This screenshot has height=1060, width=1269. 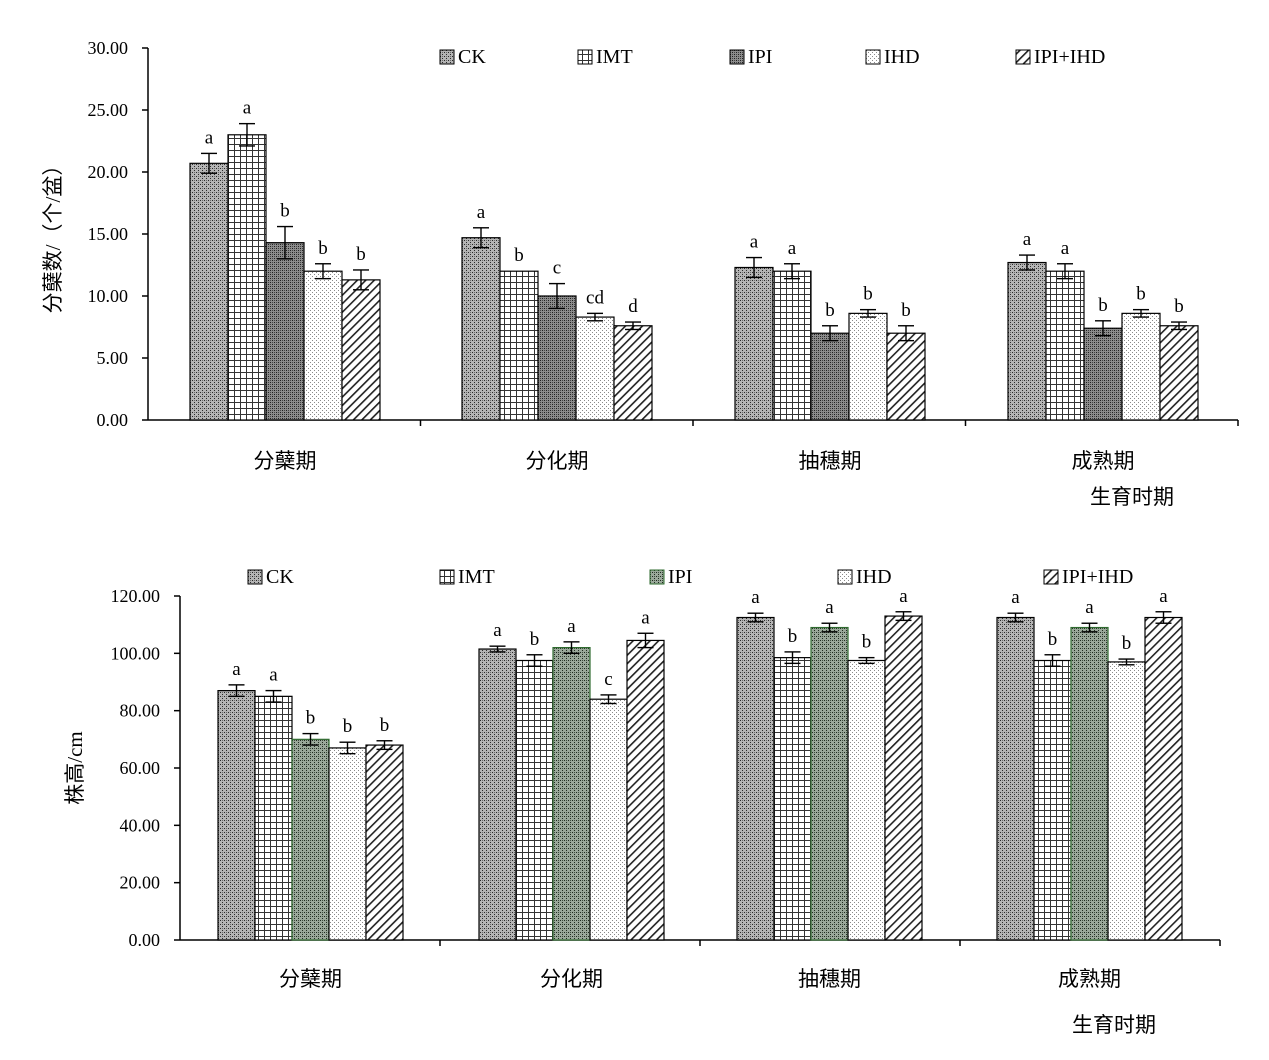 I want to click on category-label: 成熟期, so click(x=1103, y=461).